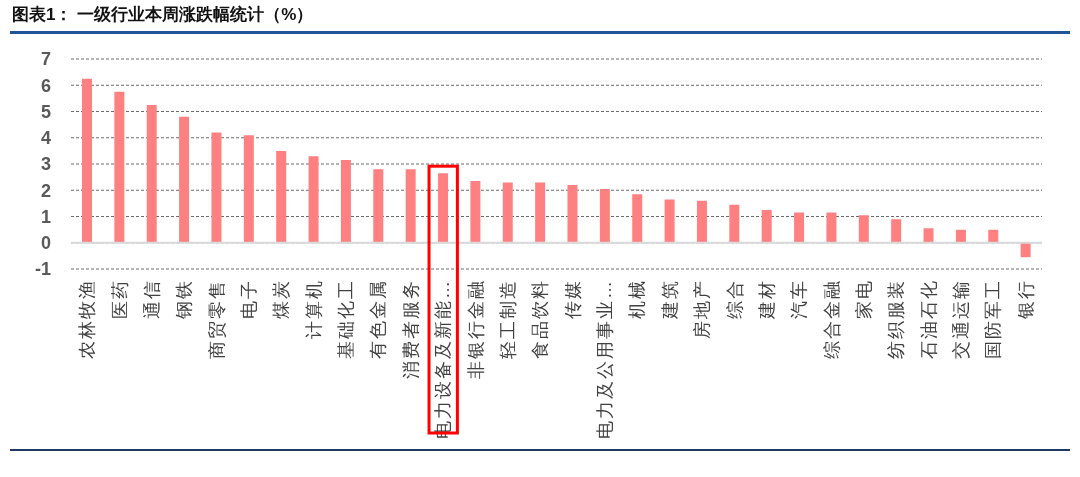 Image resolution: width=1080 pixels, height=477 pixels. I want to click on x-tick-label: 房地产, so click(702, 309).